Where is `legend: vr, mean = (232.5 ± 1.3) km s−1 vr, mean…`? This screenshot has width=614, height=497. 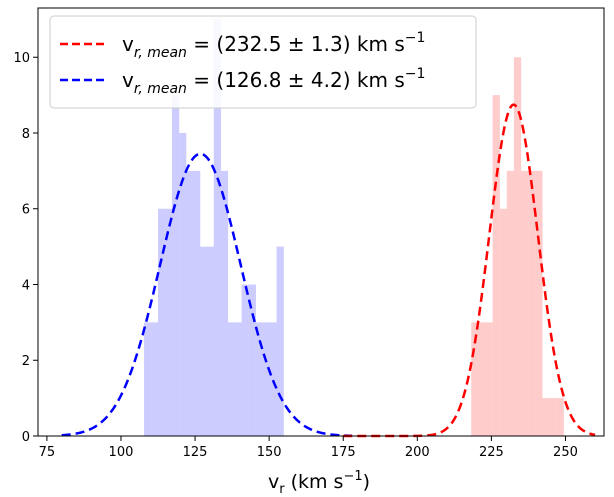
legend: vr, mean = (232.5 ± 1.3) km s−1 vr, mean… is located at coordinates (263, 62).